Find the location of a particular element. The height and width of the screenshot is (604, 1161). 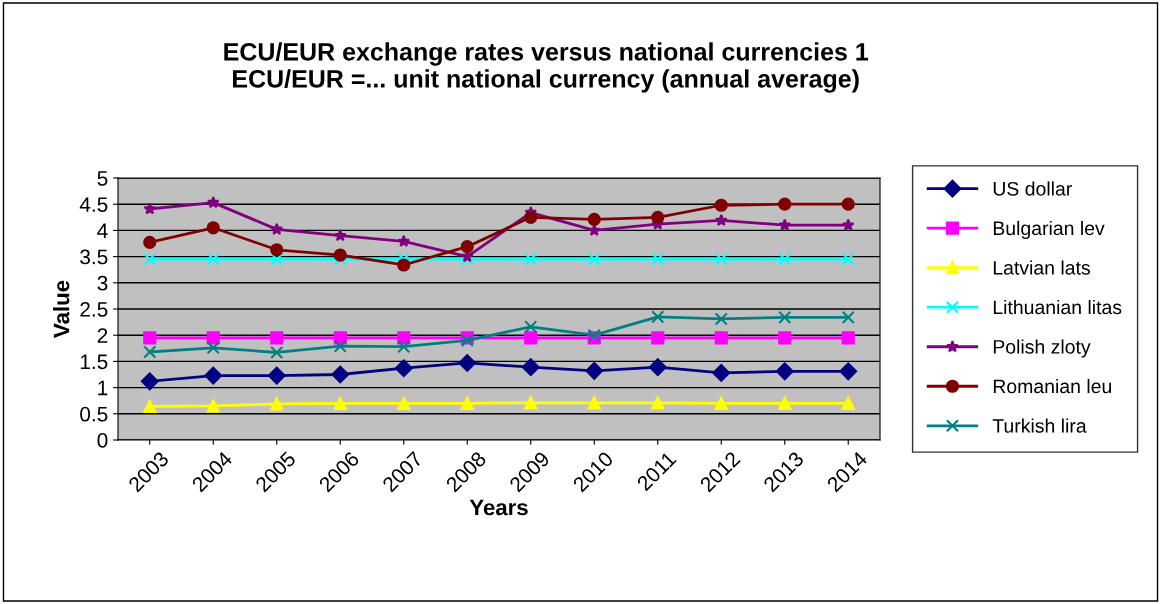

y-tick-label: 1 is located at coordinates (103, 388).